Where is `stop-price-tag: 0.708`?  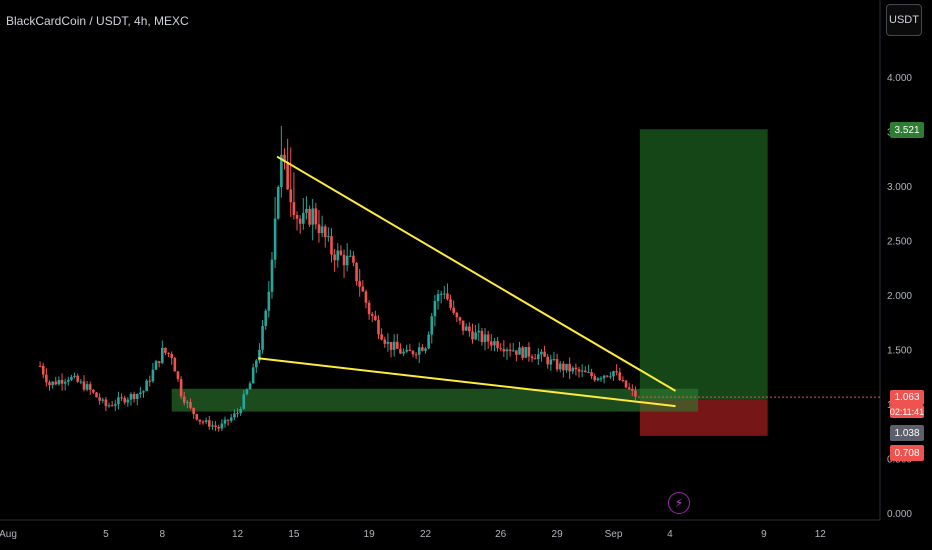
stop-price-tag: 0.708 is located at coordinates (907, 453).